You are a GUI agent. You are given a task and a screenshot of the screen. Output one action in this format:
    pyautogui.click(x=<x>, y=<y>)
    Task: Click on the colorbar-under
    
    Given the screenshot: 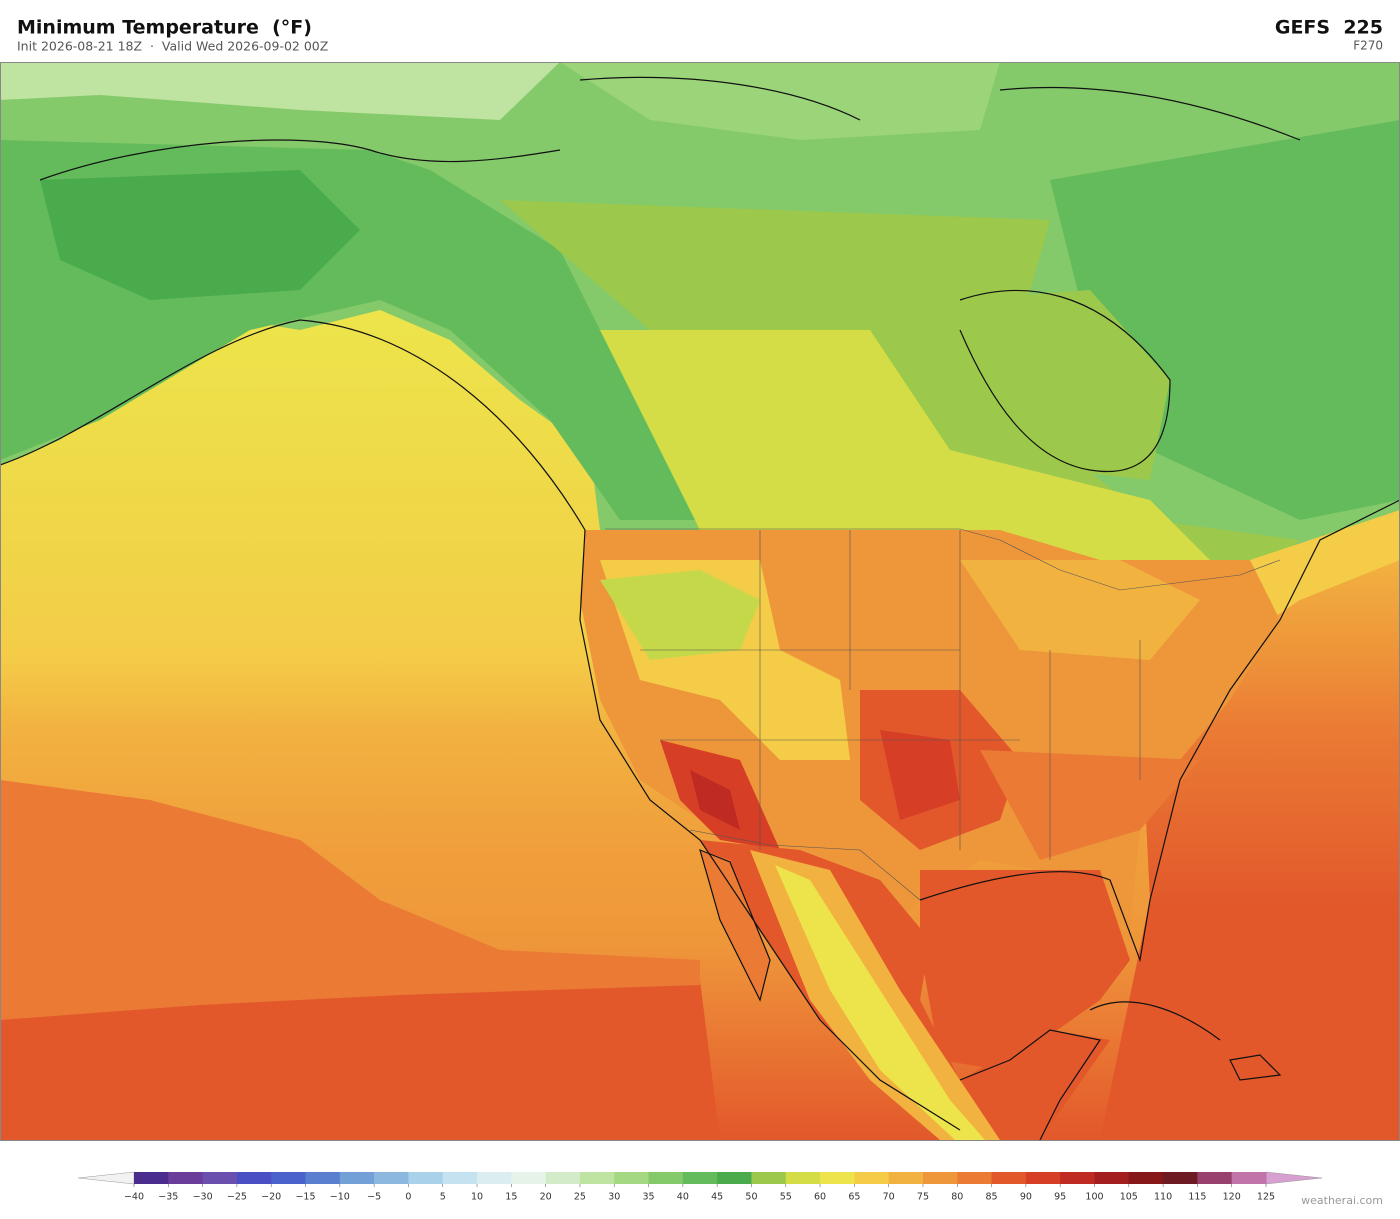 What is the action you would take?
    pyautogui.click(x=106, y=1178)
    